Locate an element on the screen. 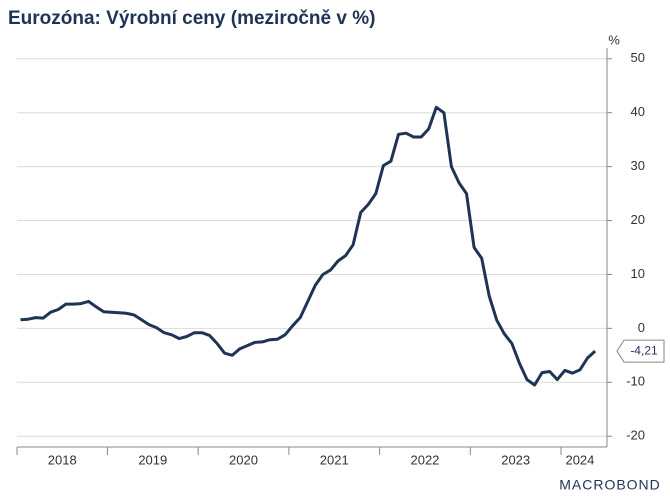  source-logo: MACROBOND is located at coordinates (610, 485).